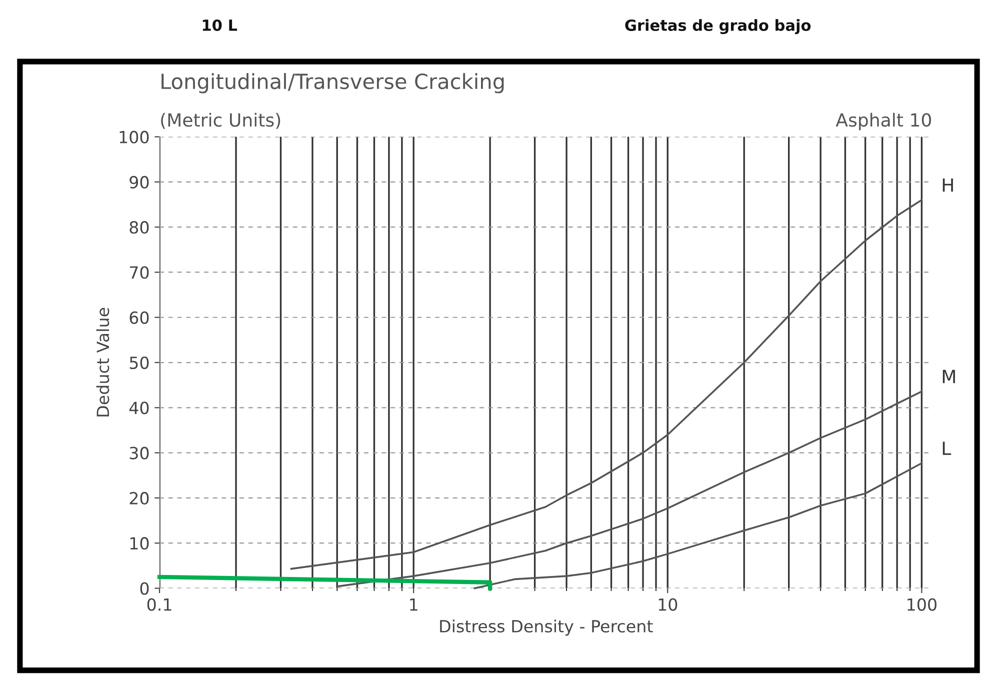  Describe the element at coordinates (333, 83) in the screenshot. I see `chart-title: Longitudinal/Transverse Cracking` at that location.